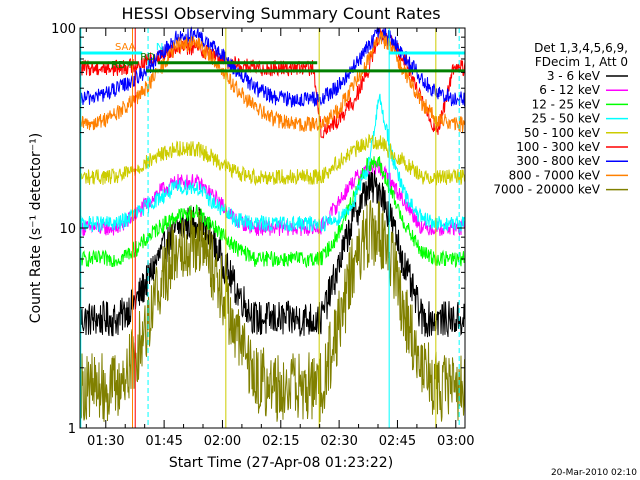 The image size is (640, 480). I want to click on x-tick-label-5: 02:45, so click(397, 441).